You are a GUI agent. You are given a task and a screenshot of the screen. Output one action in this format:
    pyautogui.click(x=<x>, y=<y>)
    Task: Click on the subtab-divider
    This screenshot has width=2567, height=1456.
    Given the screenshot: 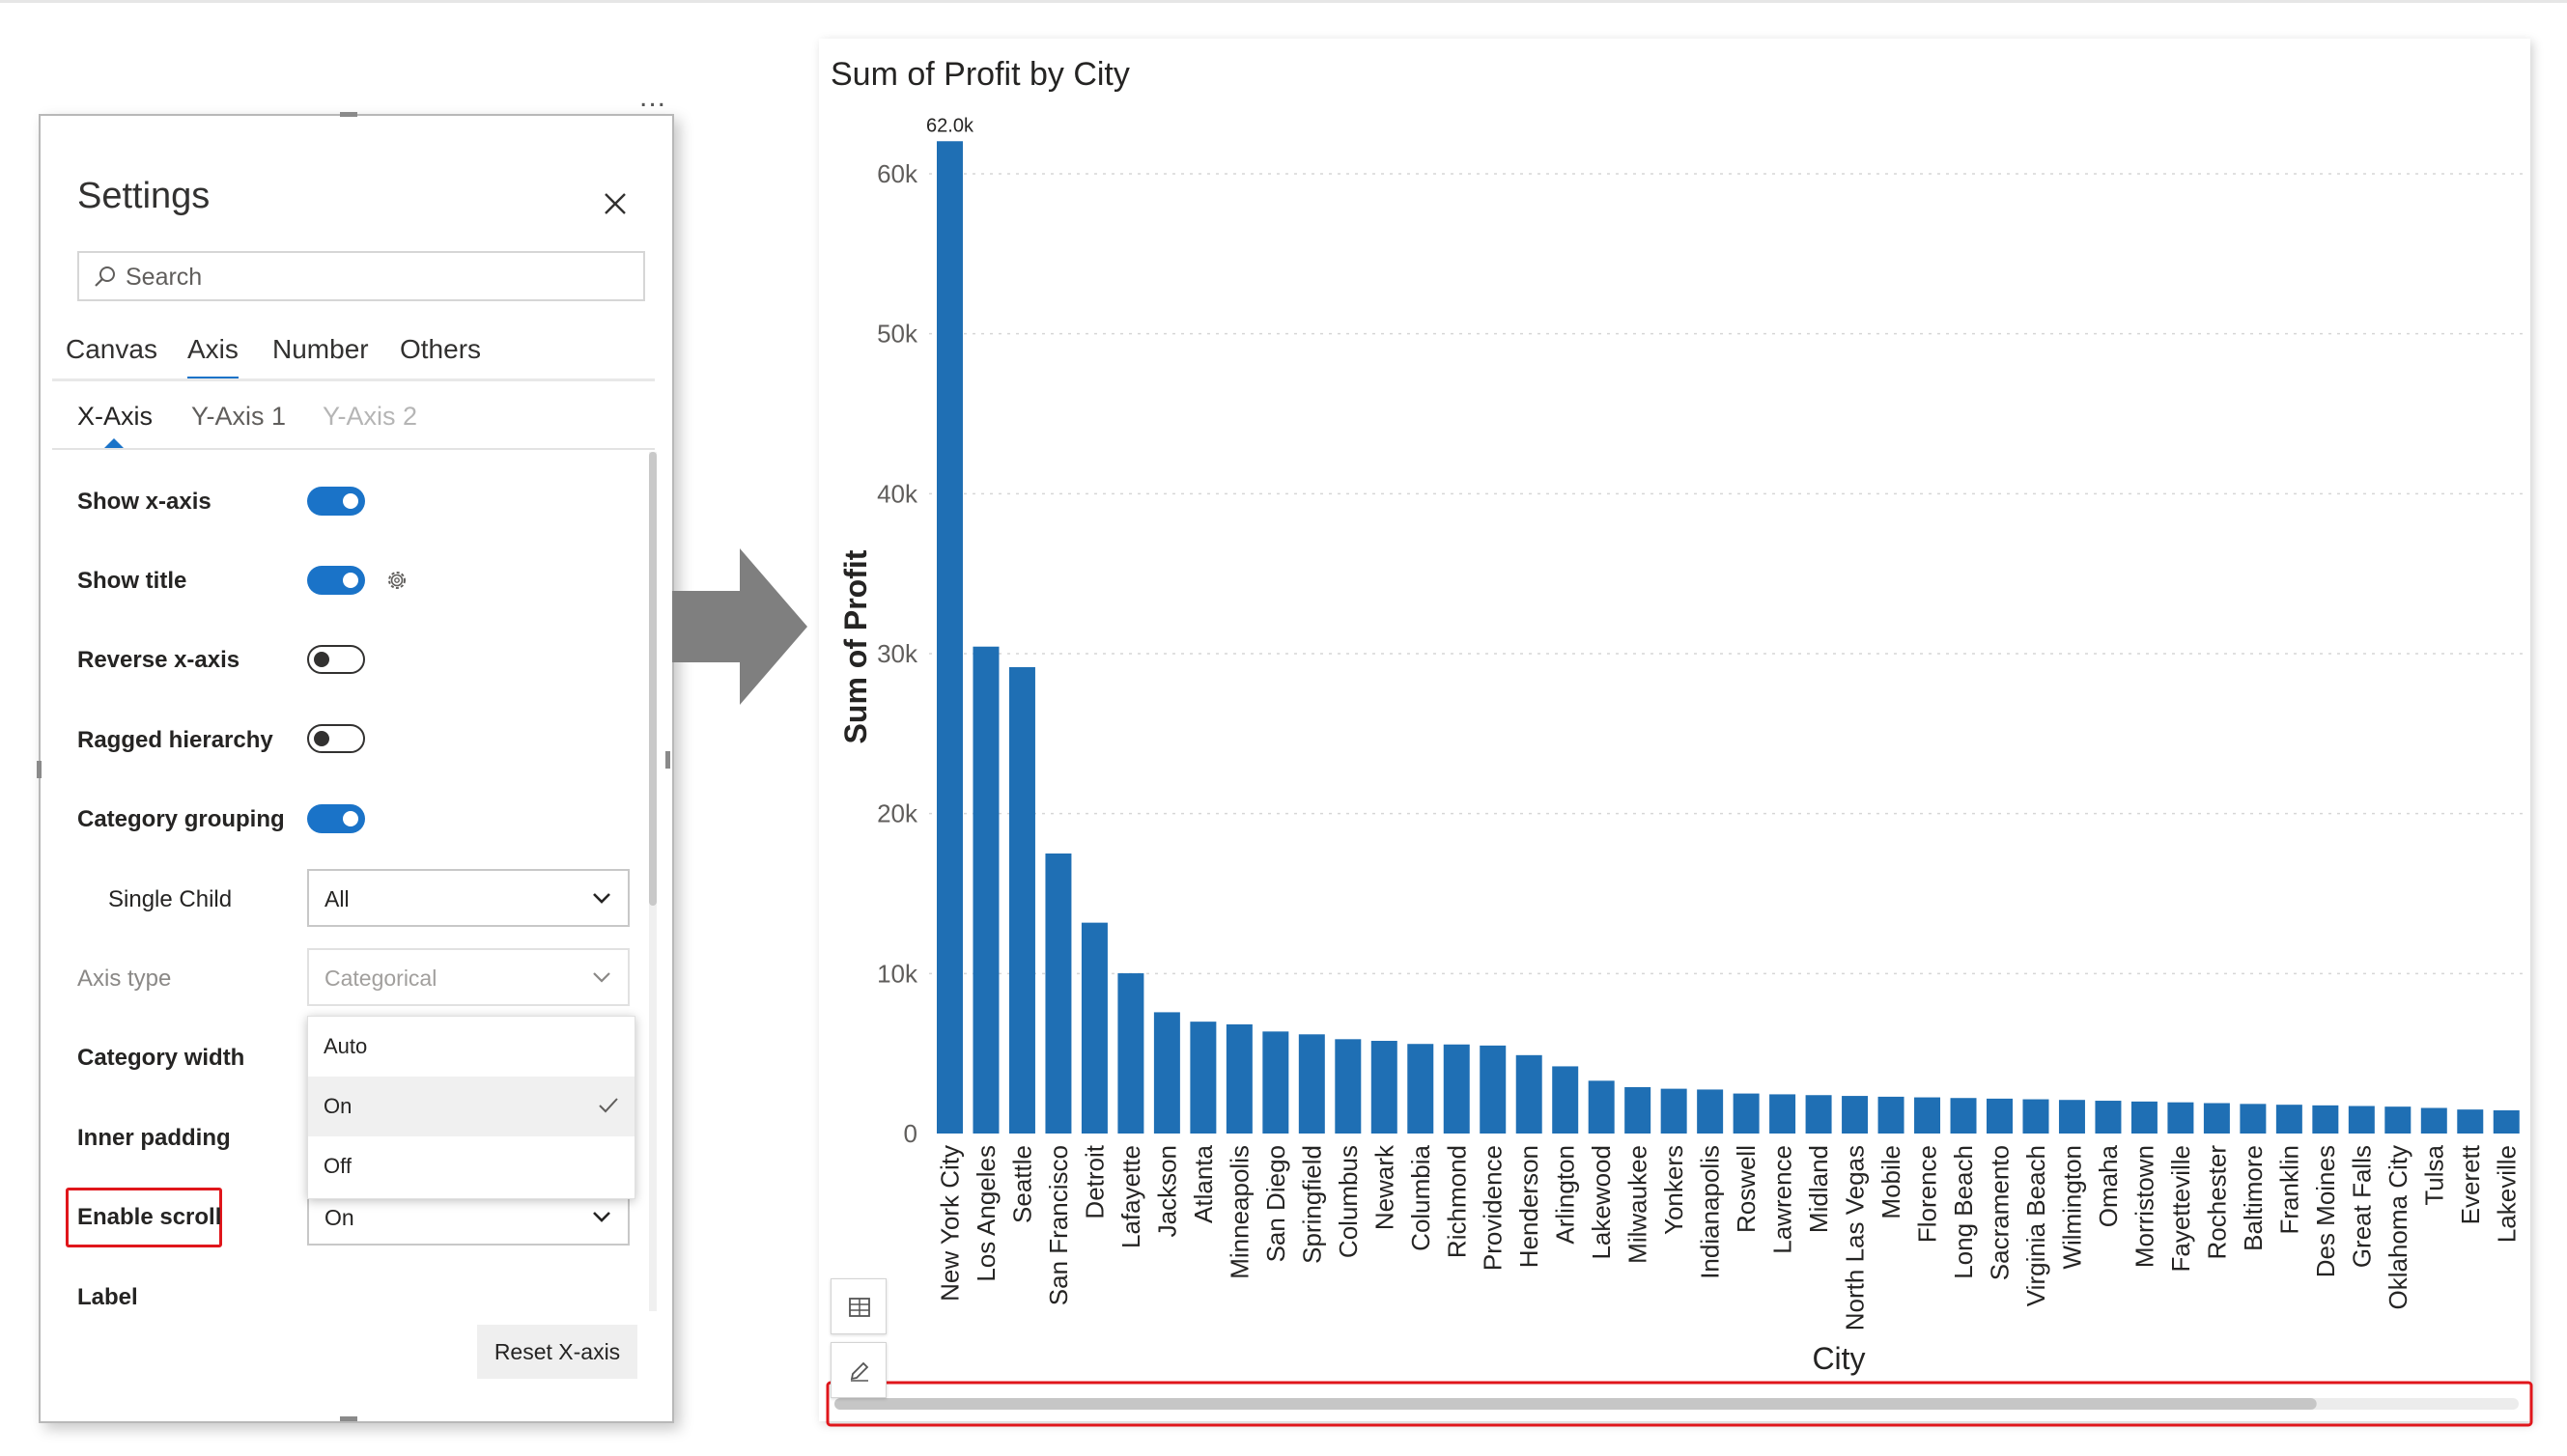 What is the action you would take?
    pyautogui.click(x=353, y=449)
    